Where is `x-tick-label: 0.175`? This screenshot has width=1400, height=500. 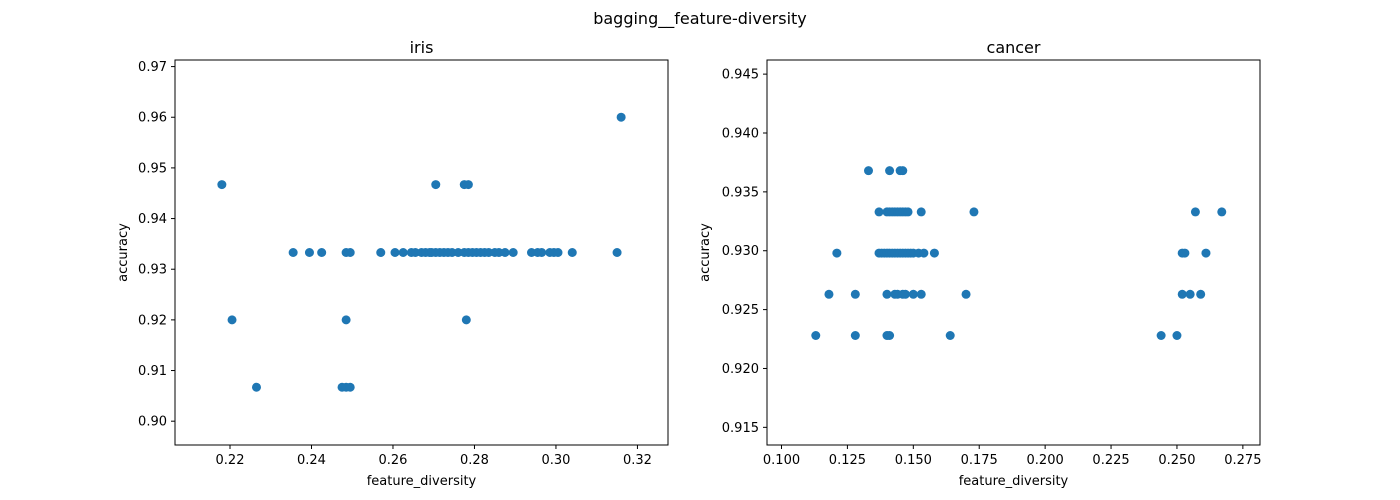 x-tick-label: 0.175 is located at coordinates (979, 460).